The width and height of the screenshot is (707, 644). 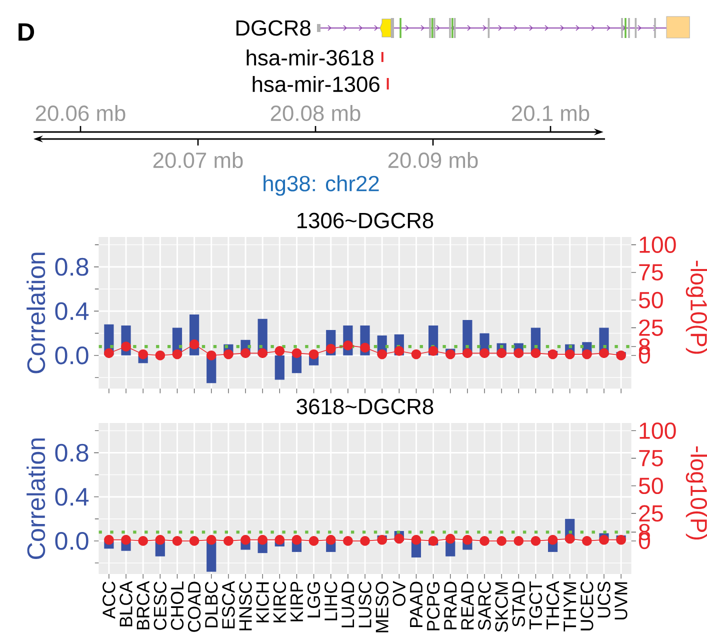 What do you see at coordinates (228, 604) in the screenshot?
I see `x-tick-label: ESCA` at bounding box center [228, 604].